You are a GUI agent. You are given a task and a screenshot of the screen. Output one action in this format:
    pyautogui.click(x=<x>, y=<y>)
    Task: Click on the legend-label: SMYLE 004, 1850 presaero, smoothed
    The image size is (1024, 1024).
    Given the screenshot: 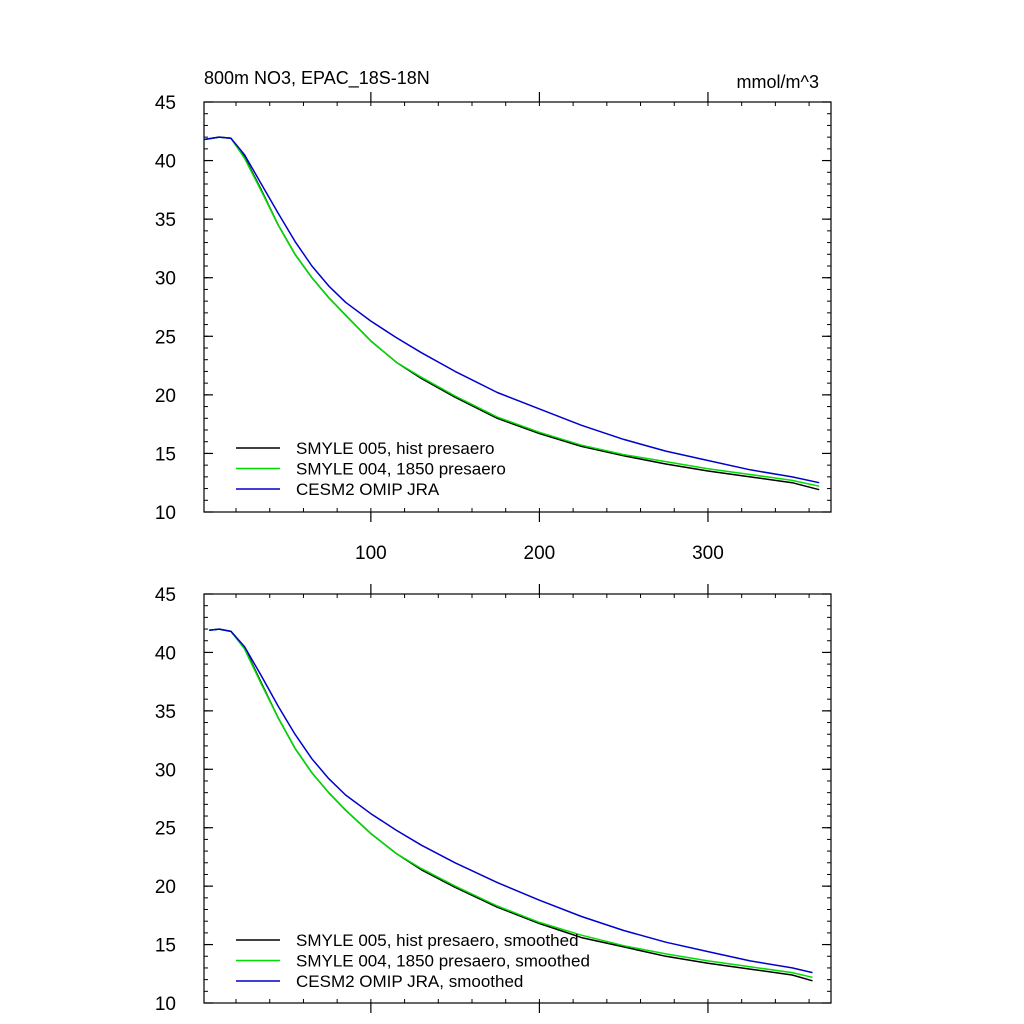 What is the action you would take?
    pyautogui.click(x=443, y=961)
    